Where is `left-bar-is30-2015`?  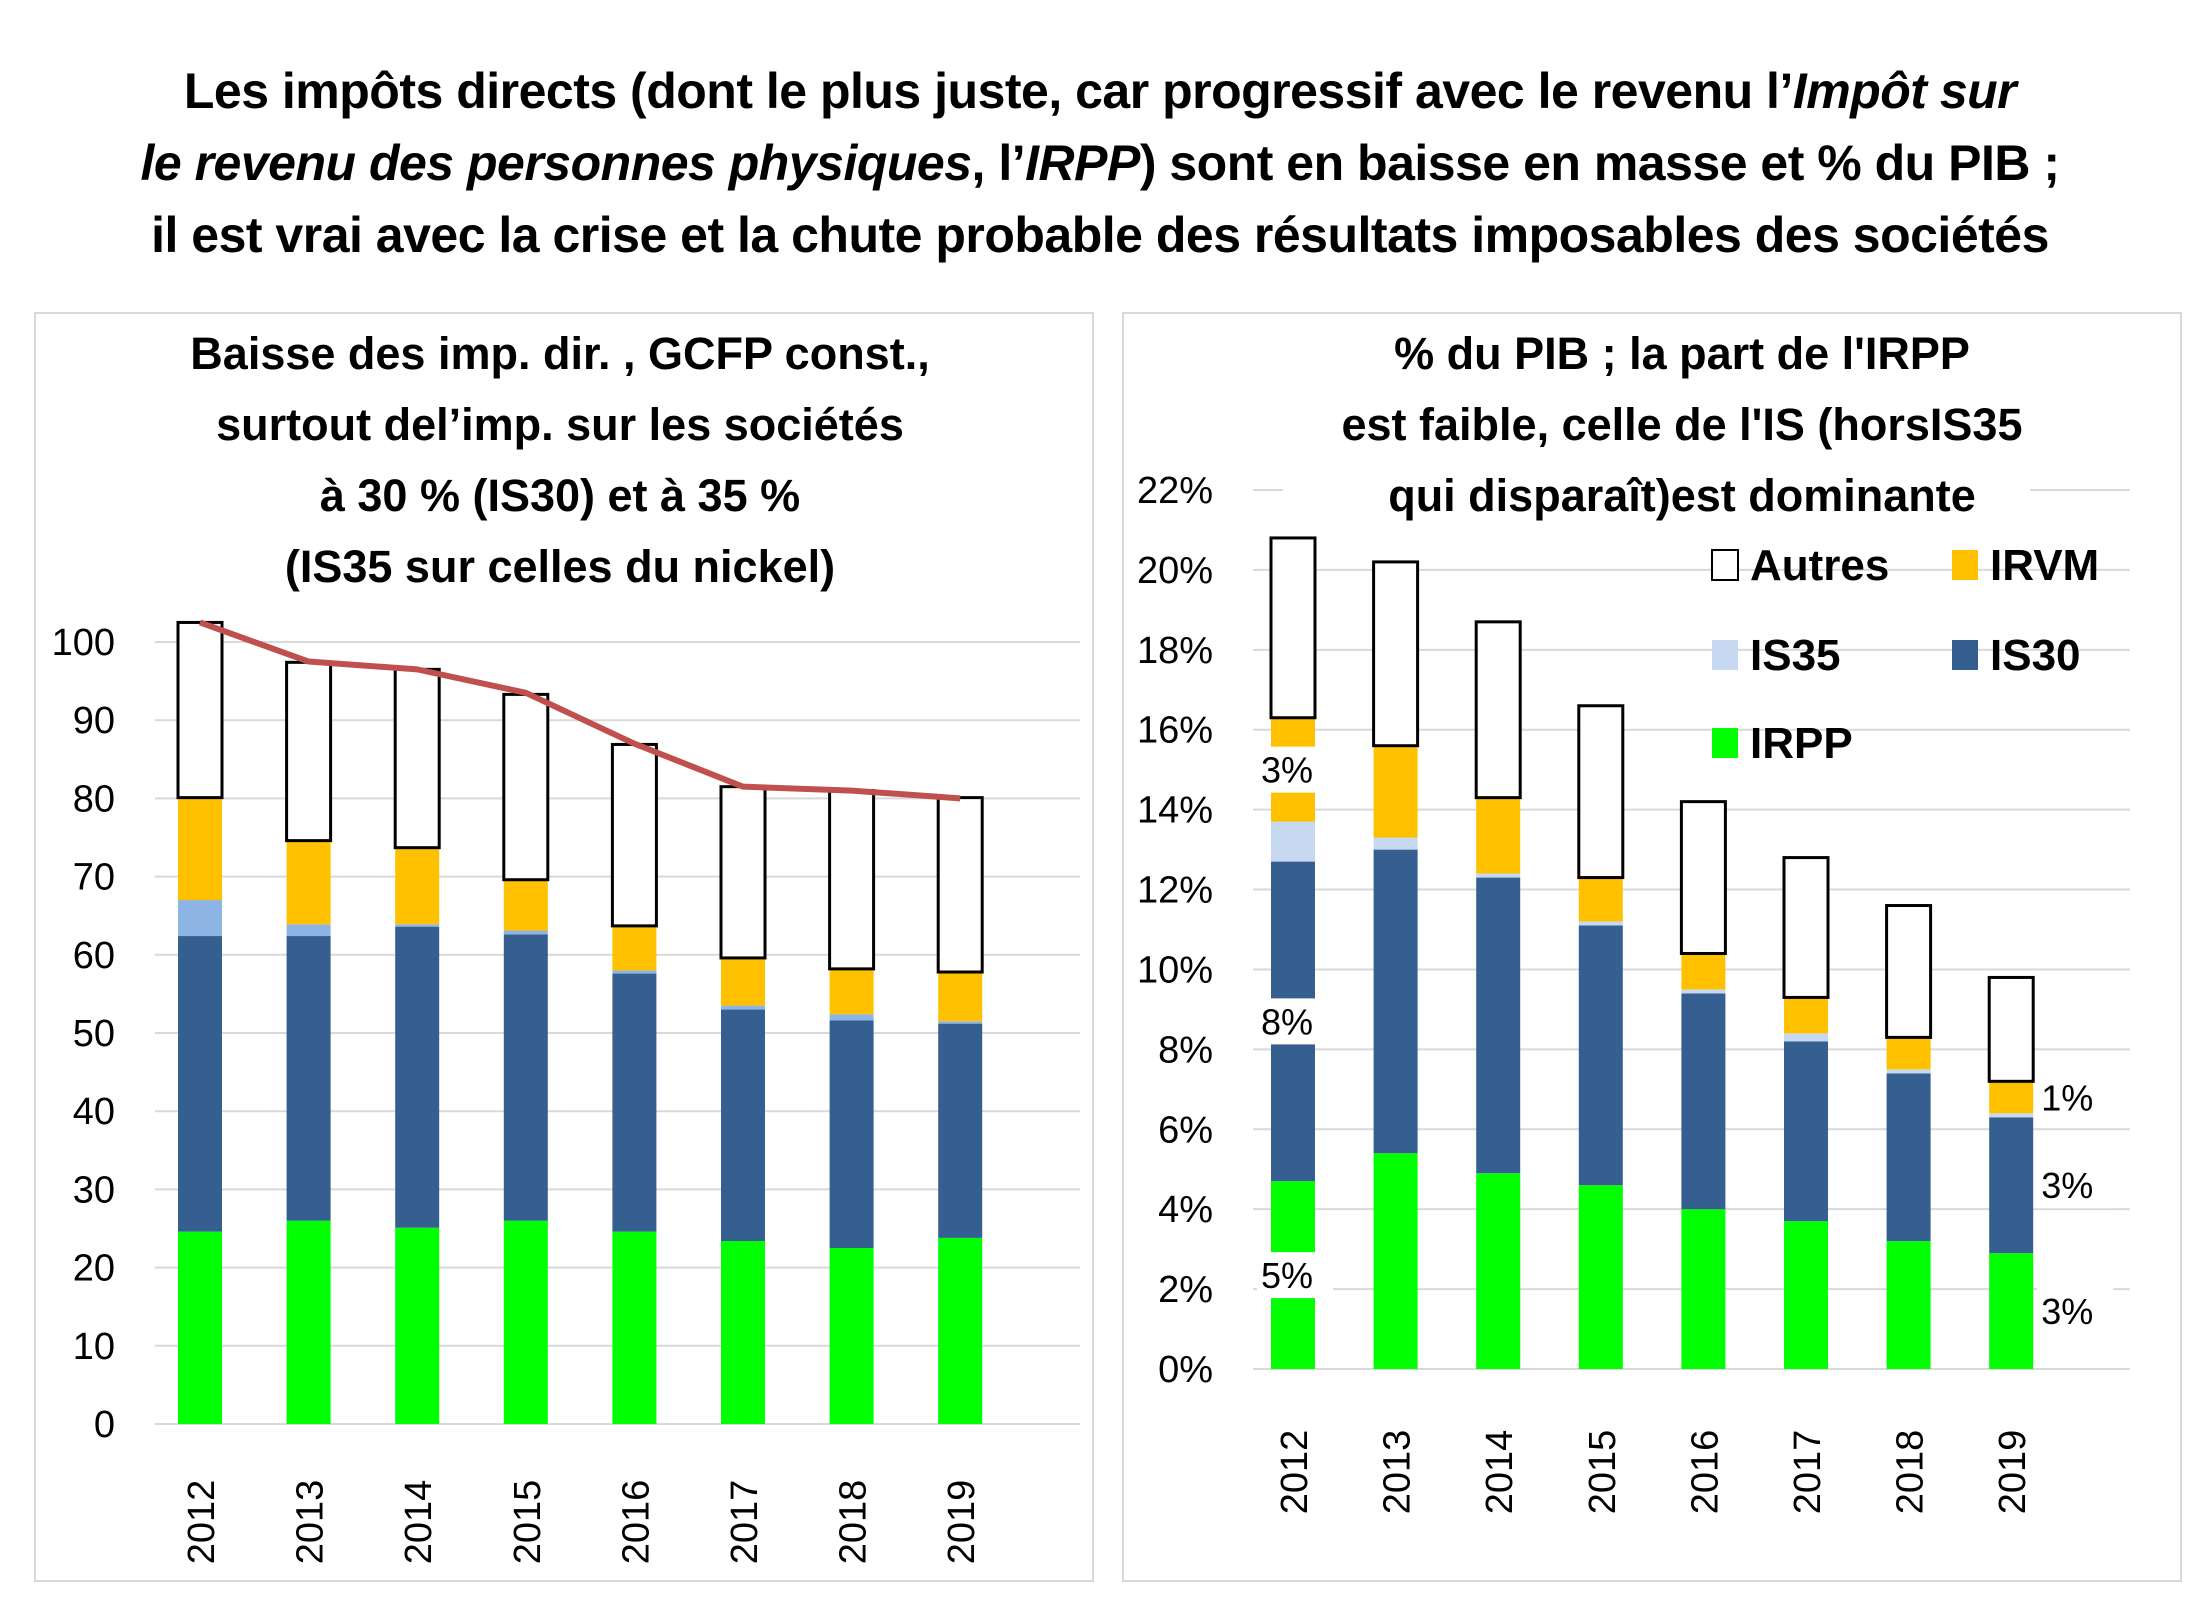
left-bar-is30-2015 is located at coordinates (525, 1077).